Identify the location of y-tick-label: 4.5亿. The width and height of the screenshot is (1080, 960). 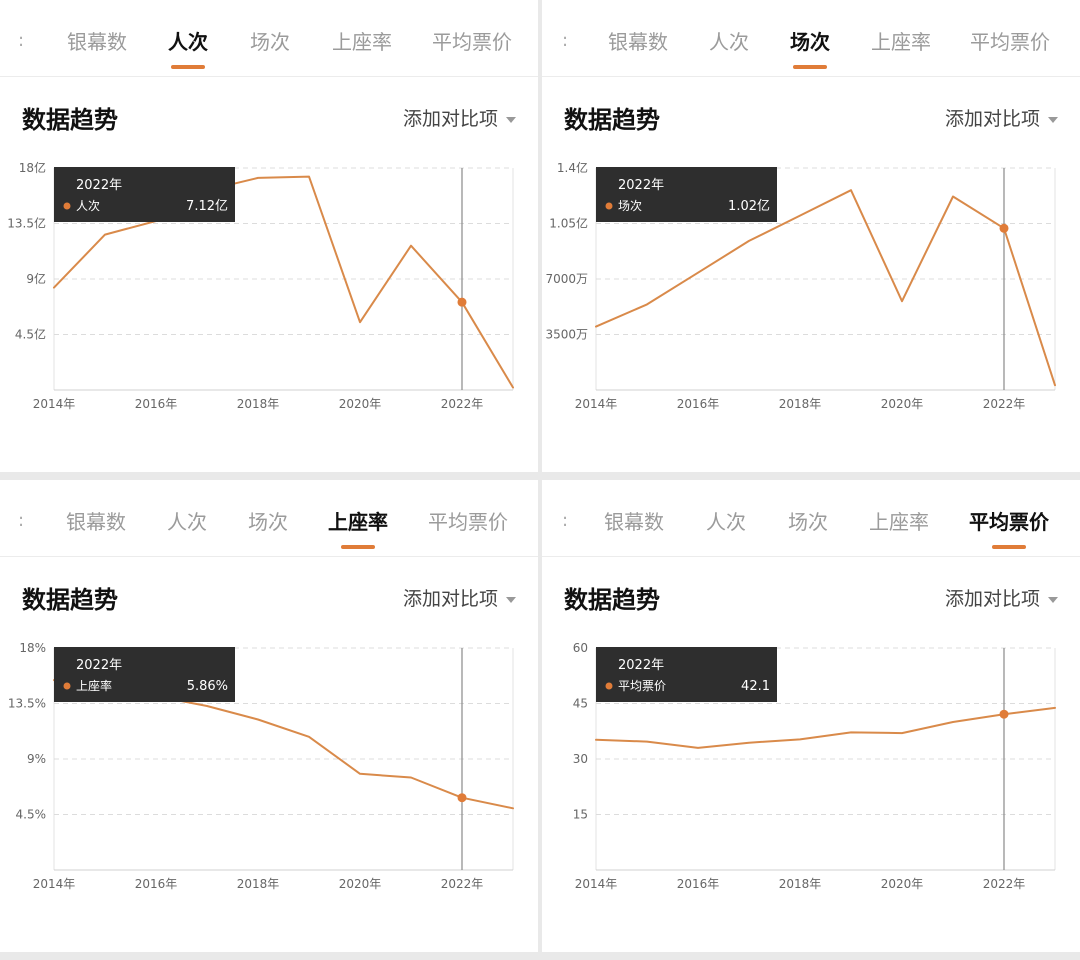
(30, 334).